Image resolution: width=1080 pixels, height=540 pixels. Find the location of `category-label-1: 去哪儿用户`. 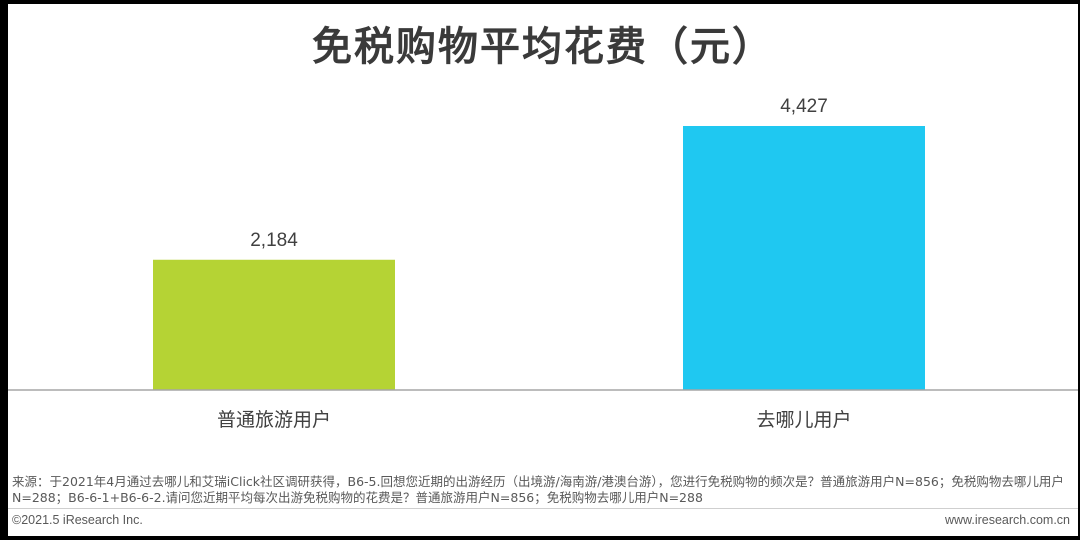

category-label-1: 去哪儿用户 is located at coordinates (803, 420).